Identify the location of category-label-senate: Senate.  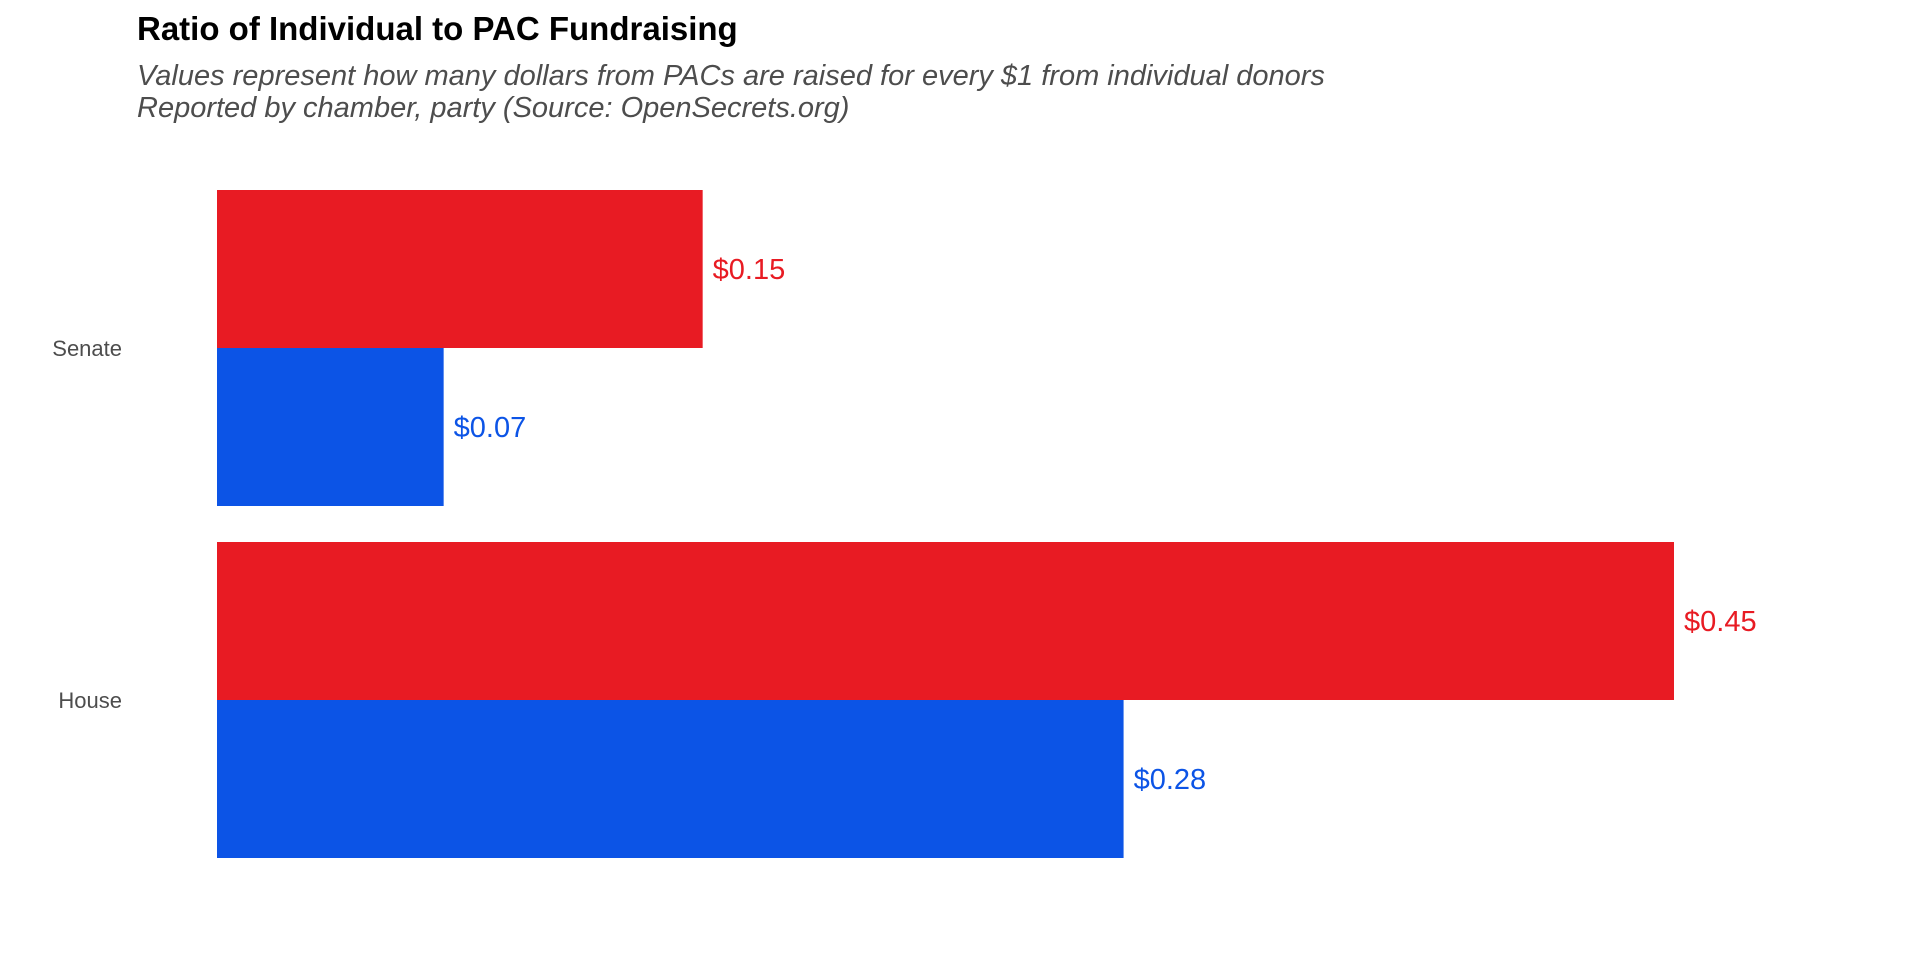
(87, 348).